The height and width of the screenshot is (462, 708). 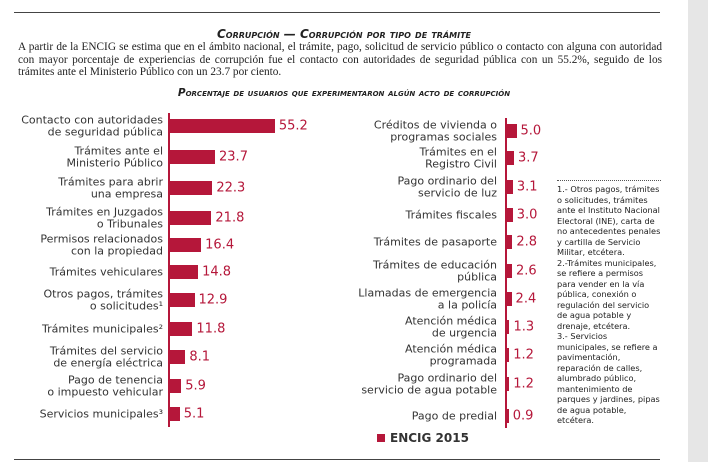 What do you see at coordinates (698, 231) in the screenshot?
I see `margin-strip` at bounding box center [698, 231].